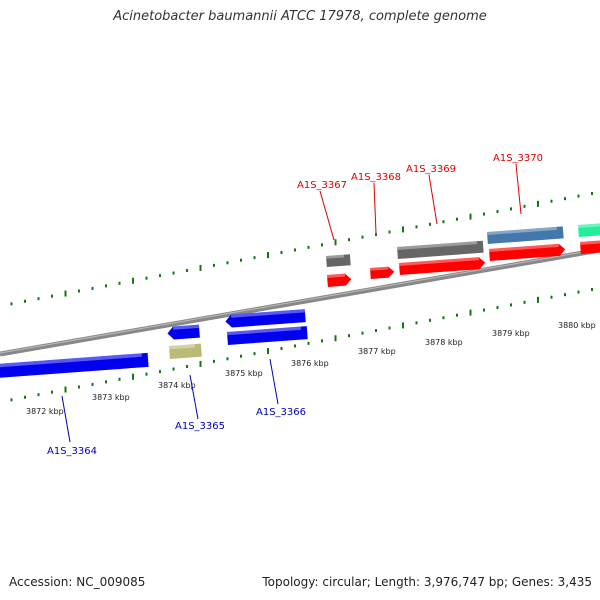  Describe the element at coordinates (589, 225) in the screenshot. I see `gene-block-teal-highlight` at that location.